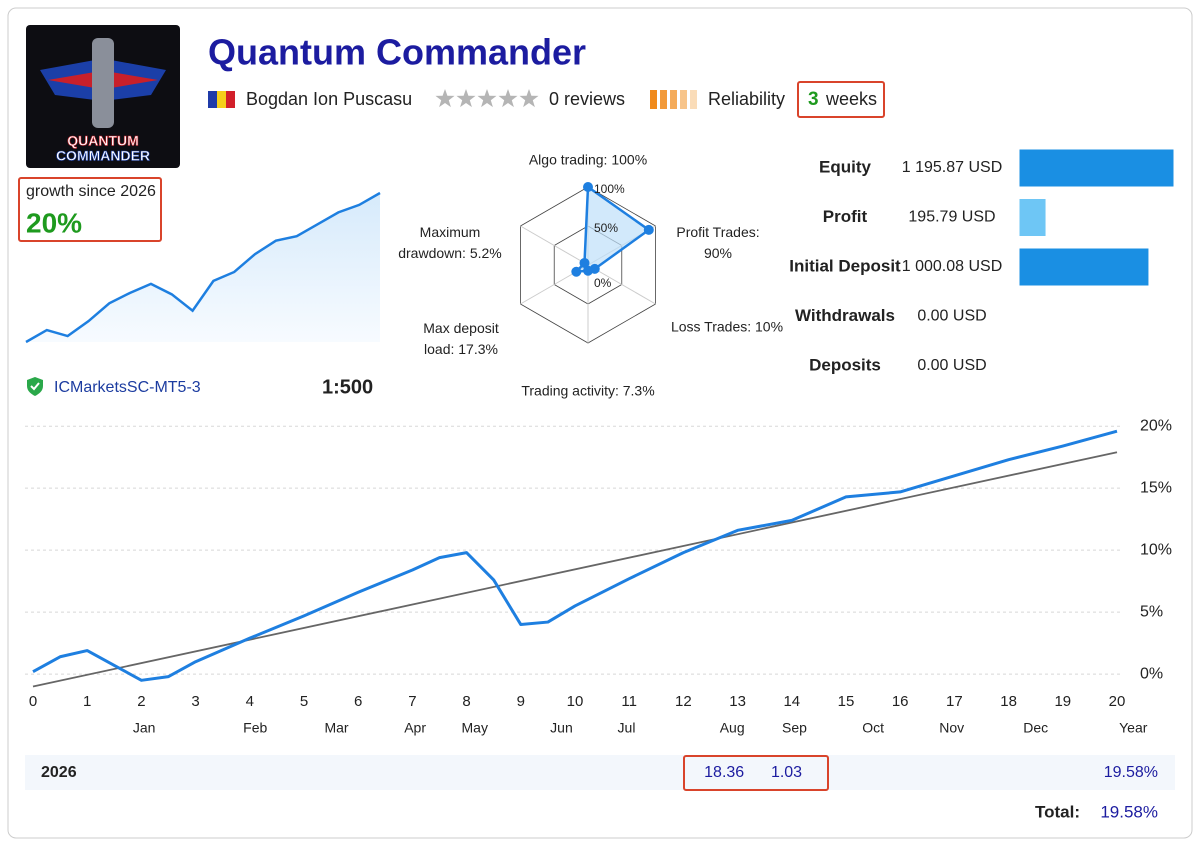  What do you see at coordinates (1062, 701) in the screenshot?
I see `x-tick-label: 19` at bounding box center [1062, 701].